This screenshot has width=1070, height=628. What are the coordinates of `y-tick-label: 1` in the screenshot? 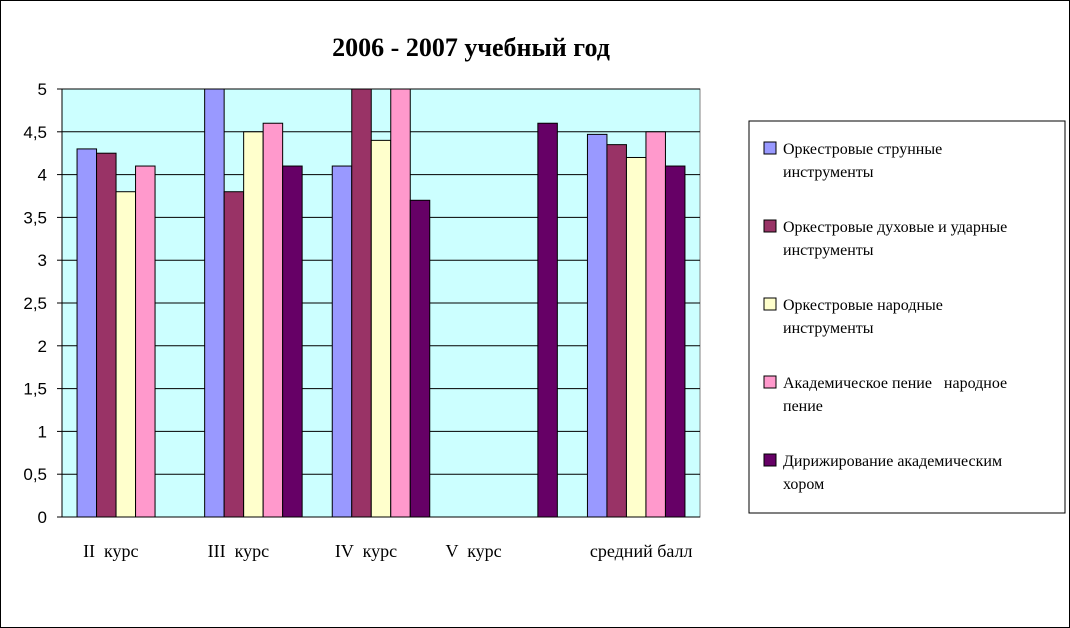 It's located at (42, 431).